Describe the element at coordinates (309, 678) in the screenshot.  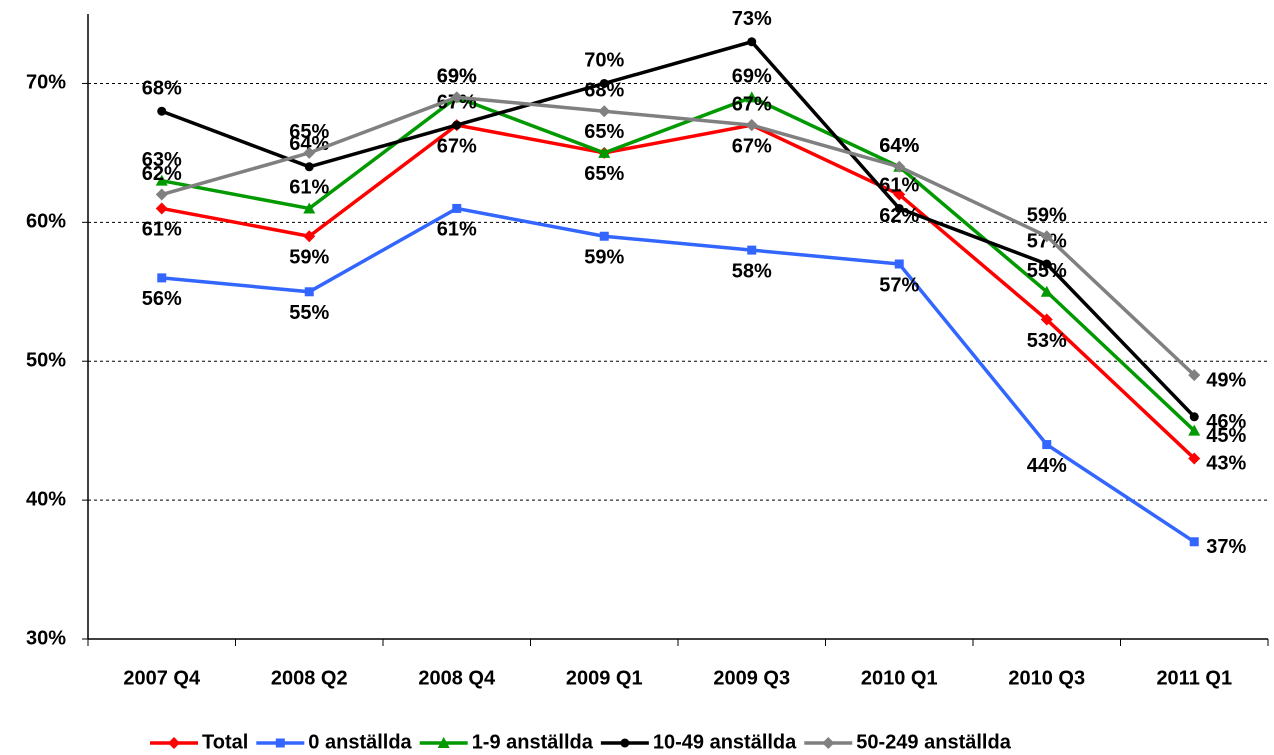
I see `x-tick-label: 2008 Q2` at that location.